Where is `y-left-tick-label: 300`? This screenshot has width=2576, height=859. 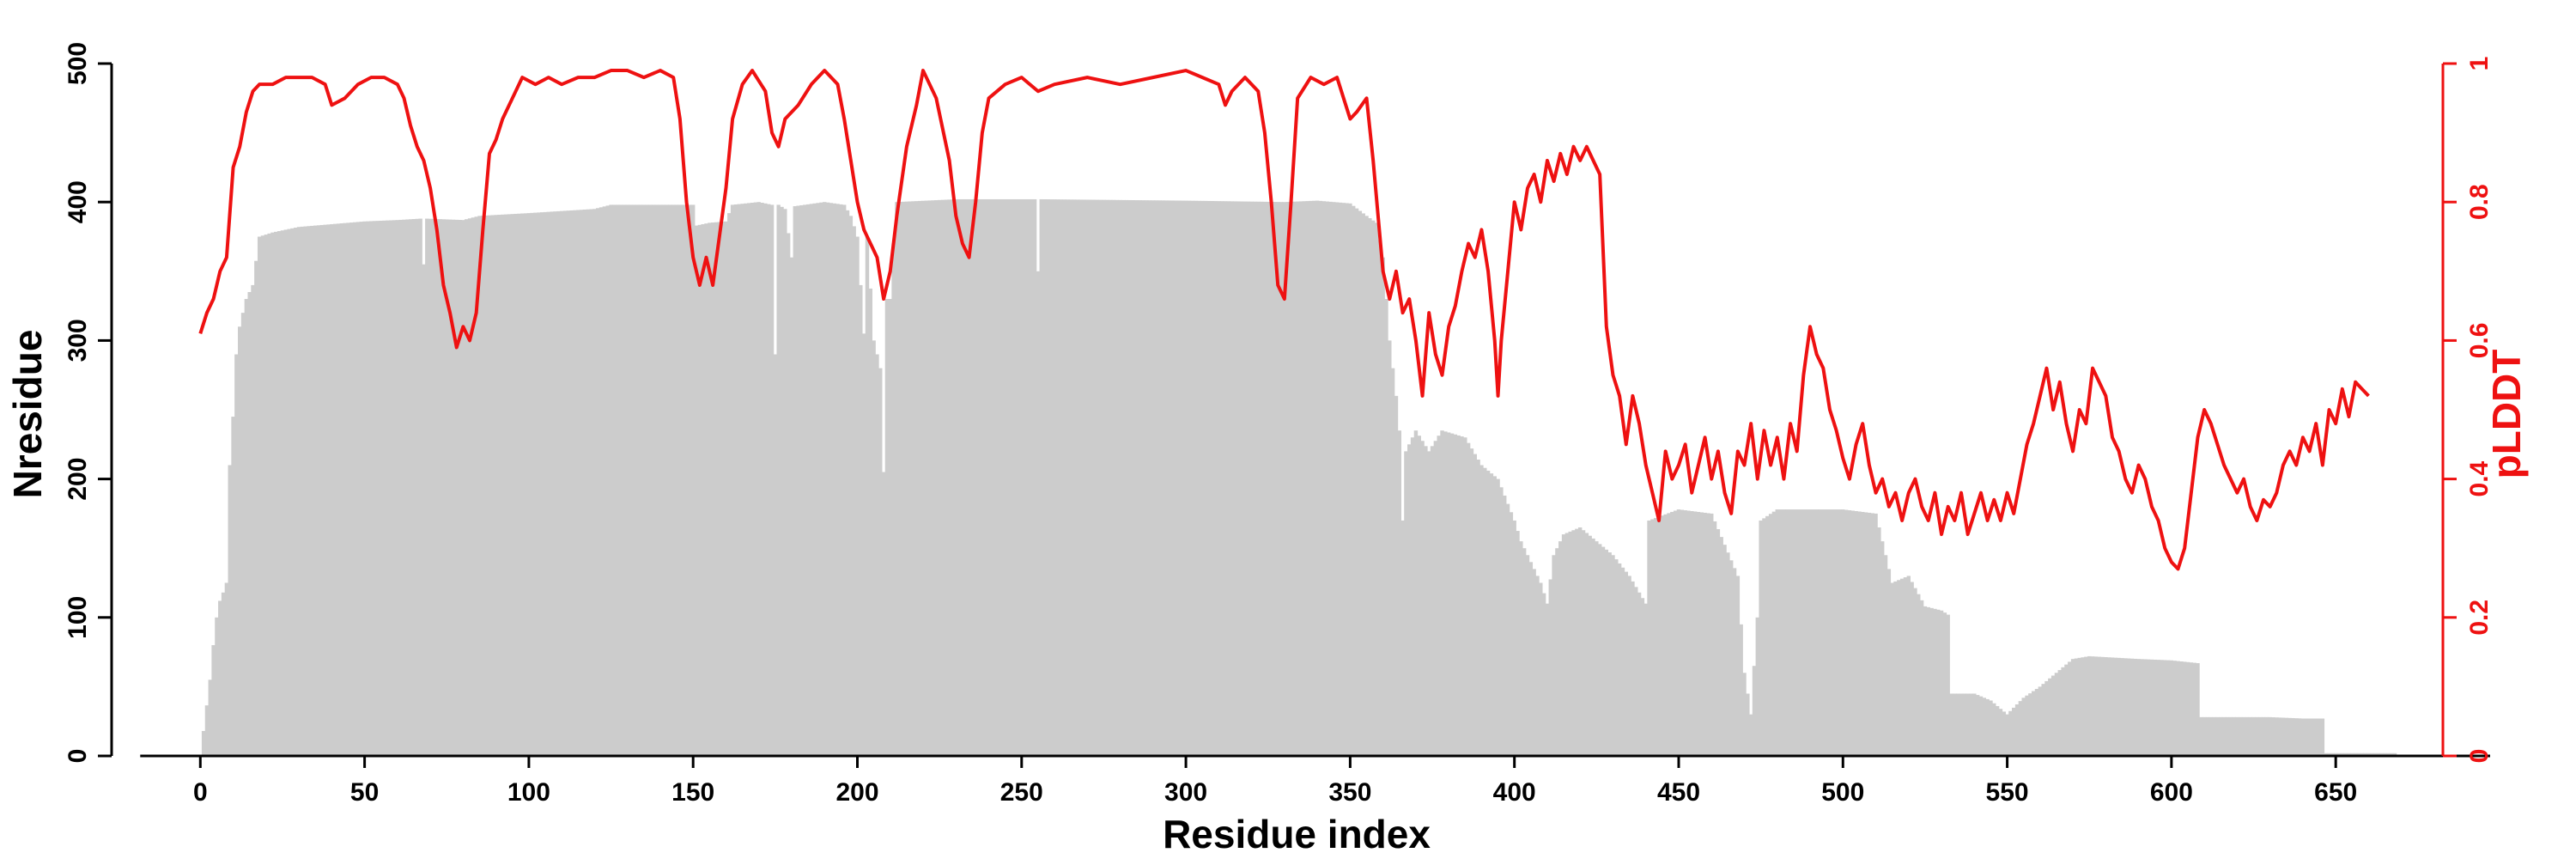
y-left-tick-label: 300 is located at coordinates (78, 341).